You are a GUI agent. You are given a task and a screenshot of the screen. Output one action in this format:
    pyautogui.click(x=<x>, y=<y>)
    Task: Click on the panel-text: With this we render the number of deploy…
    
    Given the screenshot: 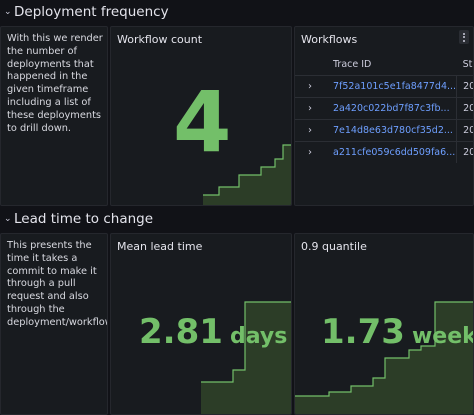 What is the action you would take?
    pyautogui.click(x=55, y=83)
    